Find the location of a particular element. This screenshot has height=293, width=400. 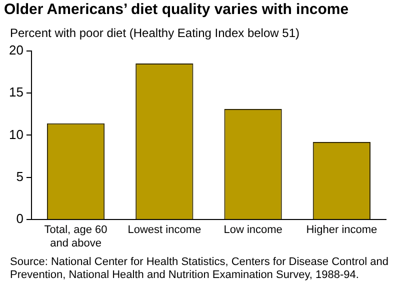

x-tick-label: Total, age 60 and above is located at coordinates (76, 237).